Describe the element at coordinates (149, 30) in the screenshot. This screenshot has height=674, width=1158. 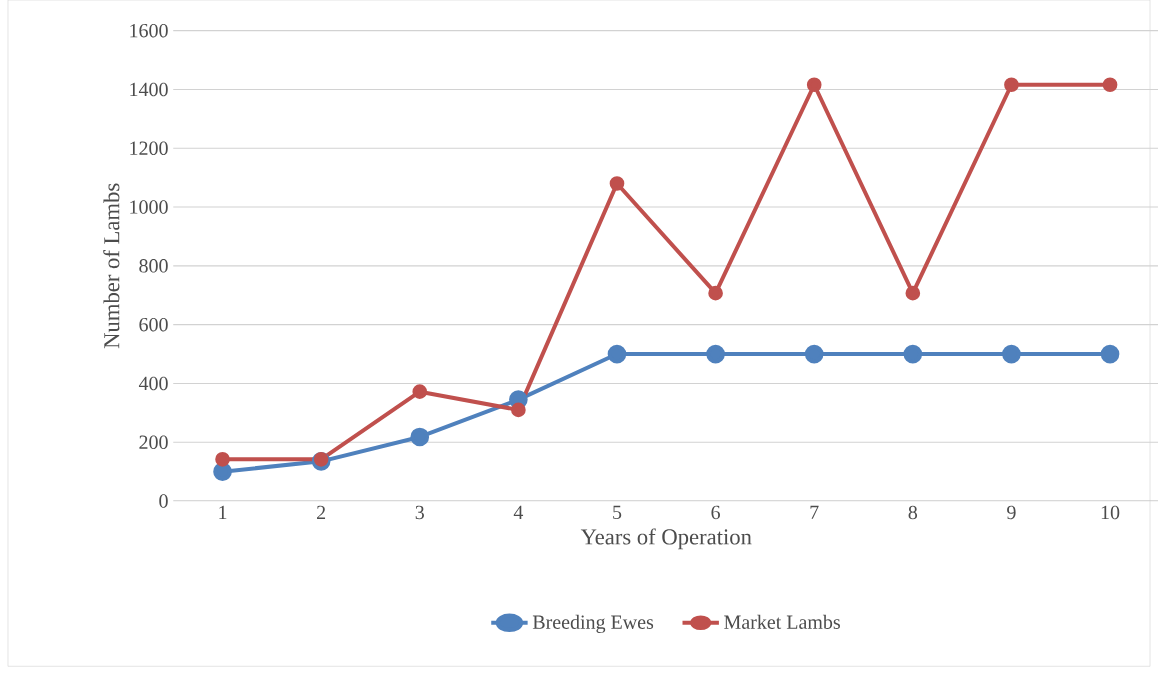
I see `y-tick-label: 1600` at that location.